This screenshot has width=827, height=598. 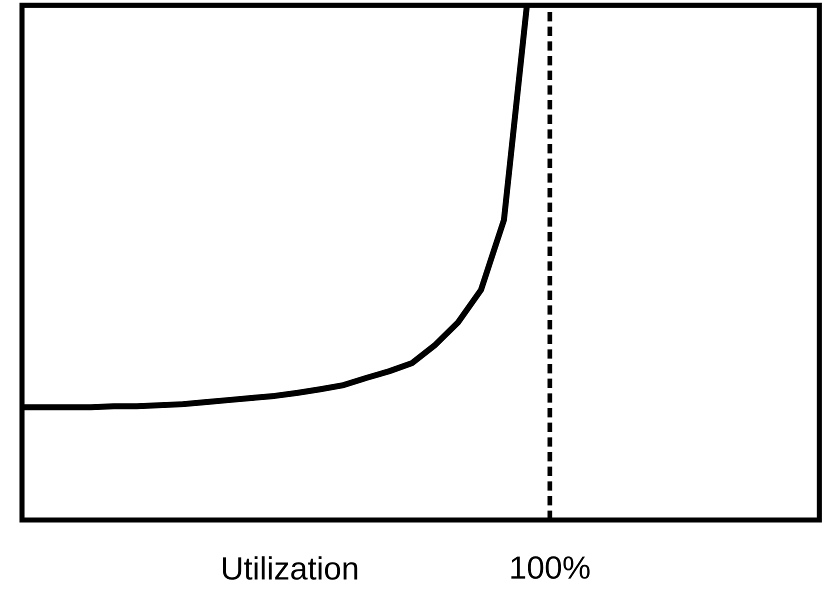 What do you see at coordinates (550, 567) in the screenshot?
I see `text: 100%` at bounding box center [550, 567].